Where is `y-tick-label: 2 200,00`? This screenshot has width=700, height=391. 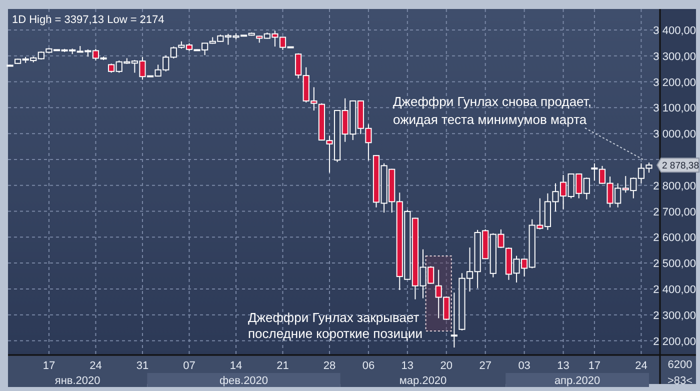
y-tick-label: 2 200,00 is located at coordinates (674, 342).